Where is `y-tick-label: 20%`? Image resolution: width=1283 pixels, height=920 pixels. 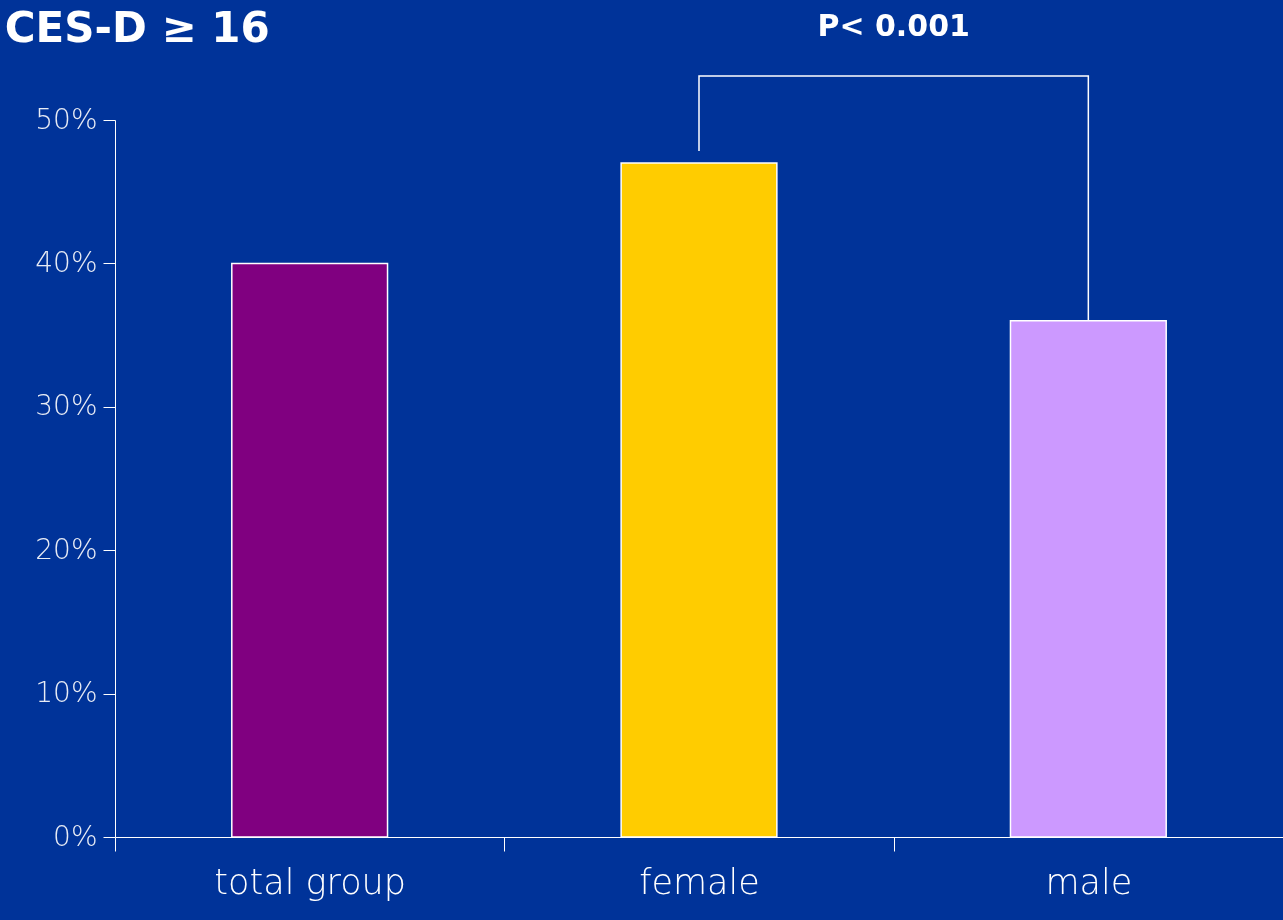 y-tick-label: 20% is located at coordinates (66, 549).